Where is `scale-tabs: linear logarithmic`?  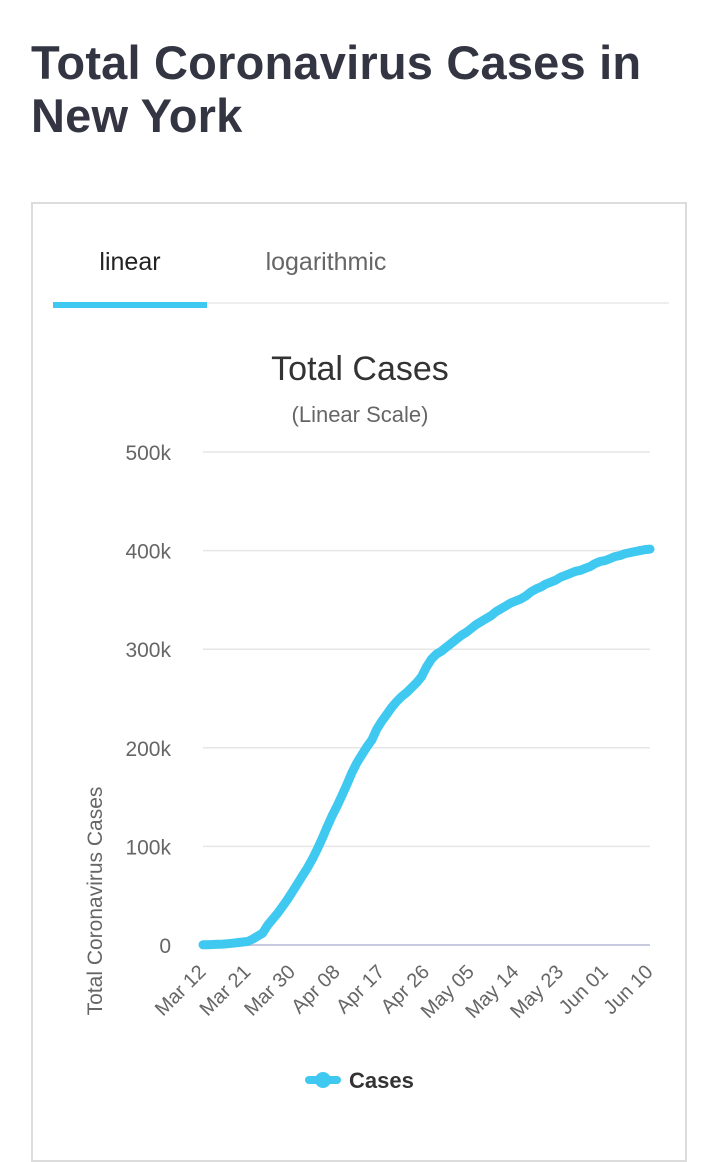
scale-tabs: linear logarithmic is located at coordinates (361, 270).